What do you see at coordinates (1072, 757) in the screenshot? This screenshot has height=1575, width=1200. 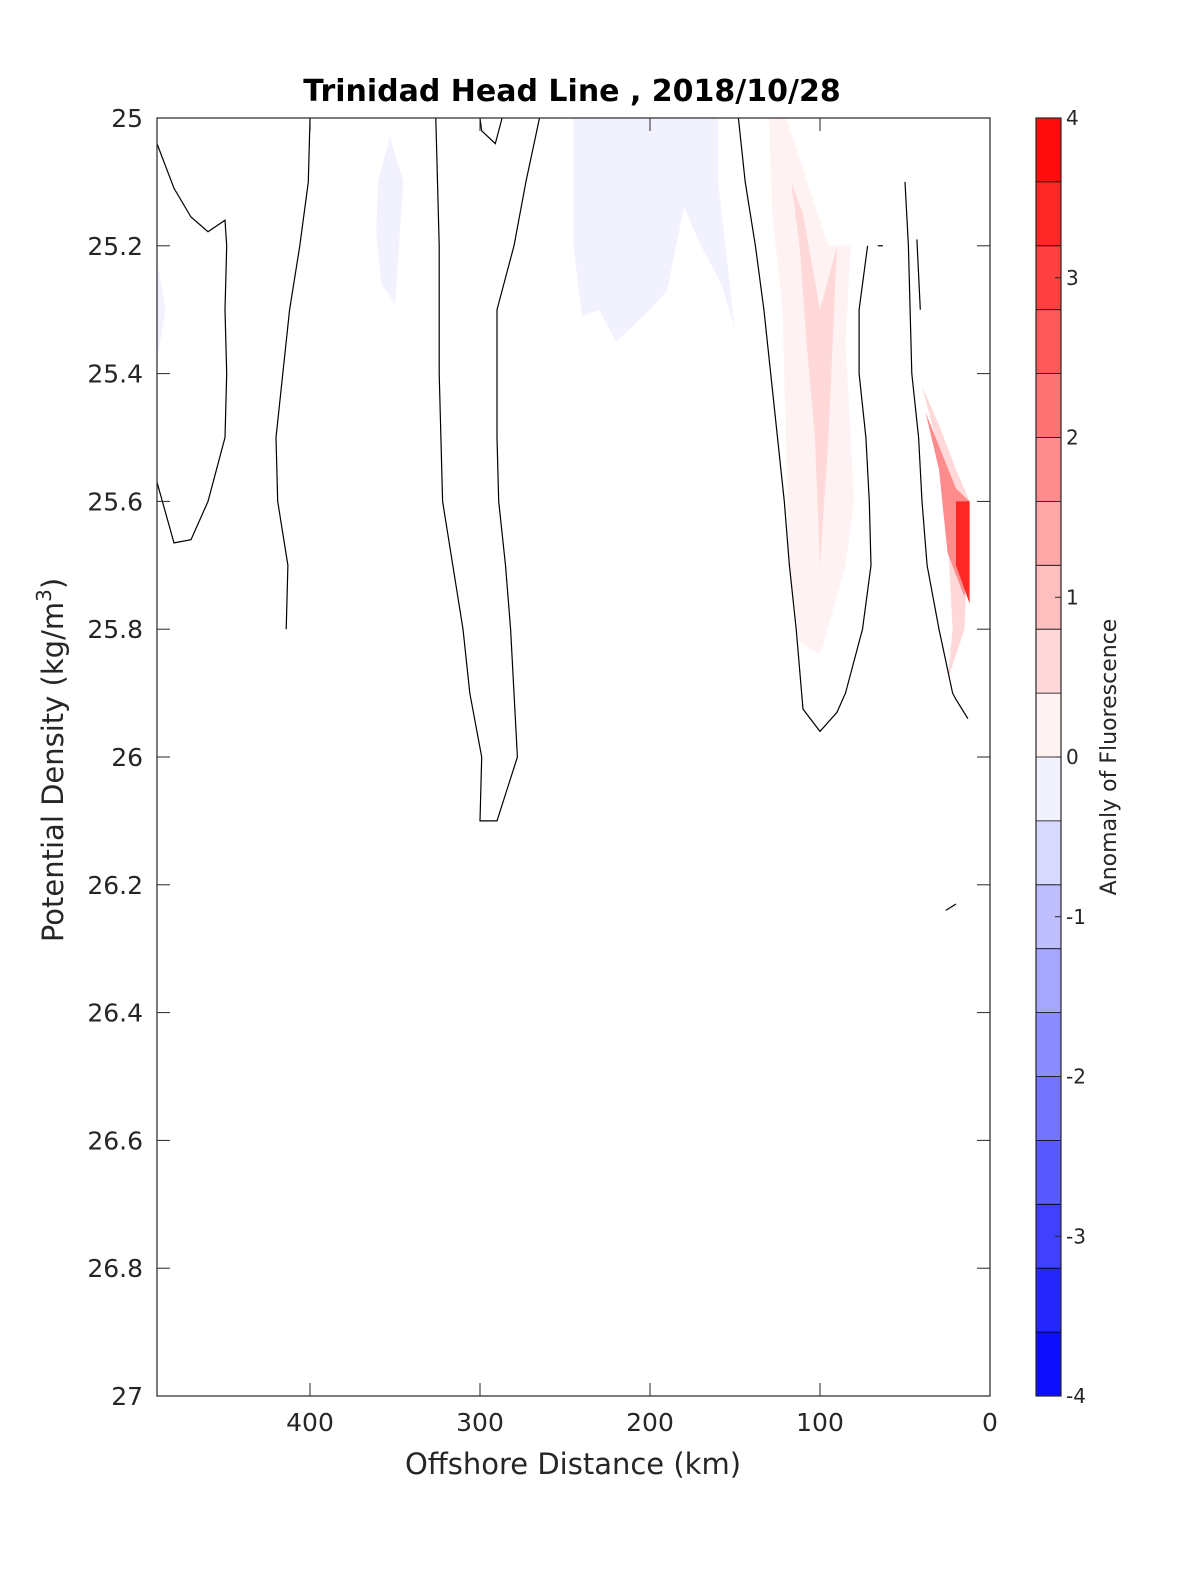 I see `colorbar-tick-label: 0` at bounding box center [1072, 757].